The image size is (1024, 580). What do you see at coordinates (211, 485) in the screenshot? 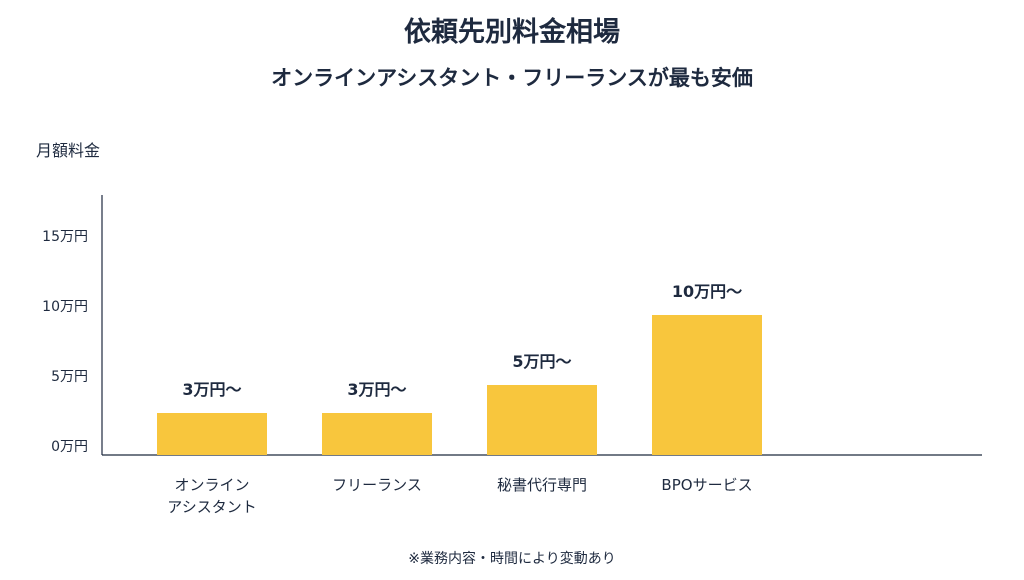
I see `x-category-label: オンライン` at bounding box center [211, 485].